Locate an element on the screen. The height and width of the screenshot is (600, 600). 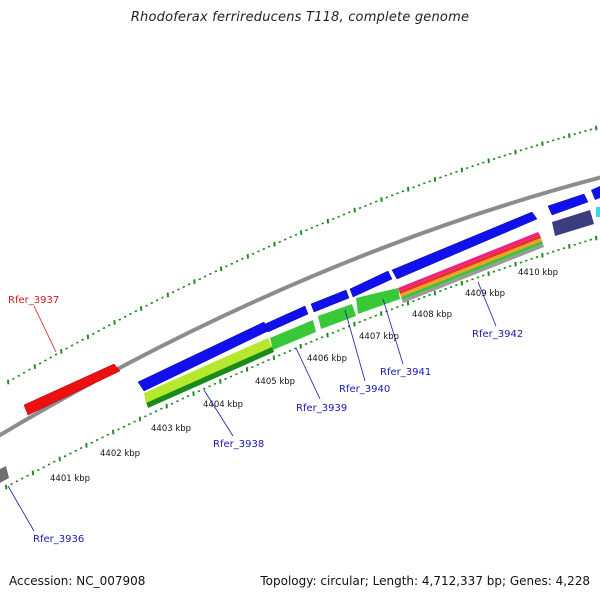
scale-label-4406: 4406 kbp is located at coordinates (327, 359).